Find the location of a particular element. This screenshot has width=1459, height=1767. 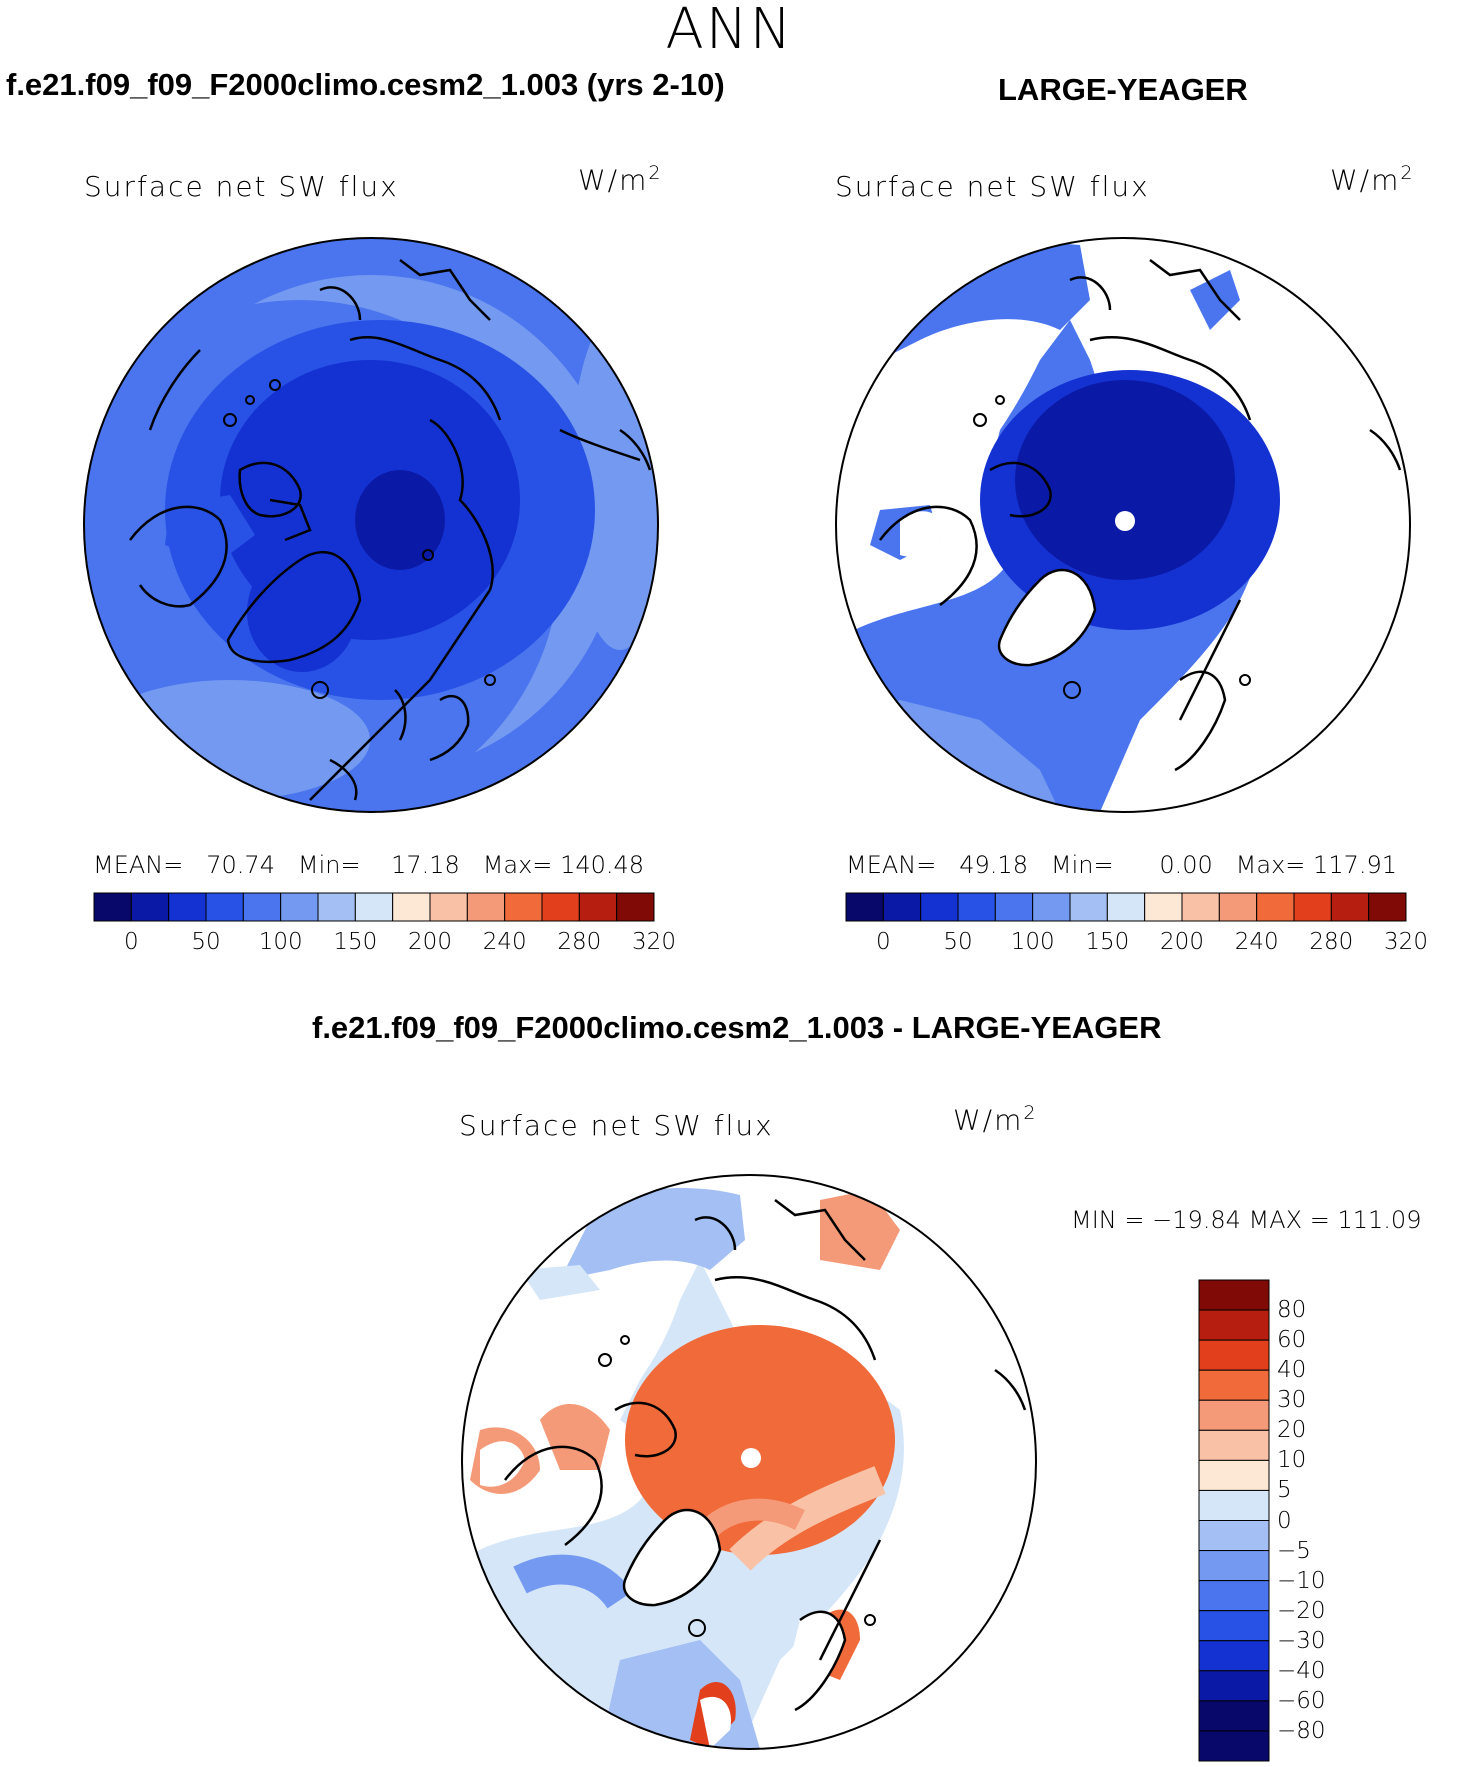

obs-min-value: 0.00 is located at coordinates (1186, 865).